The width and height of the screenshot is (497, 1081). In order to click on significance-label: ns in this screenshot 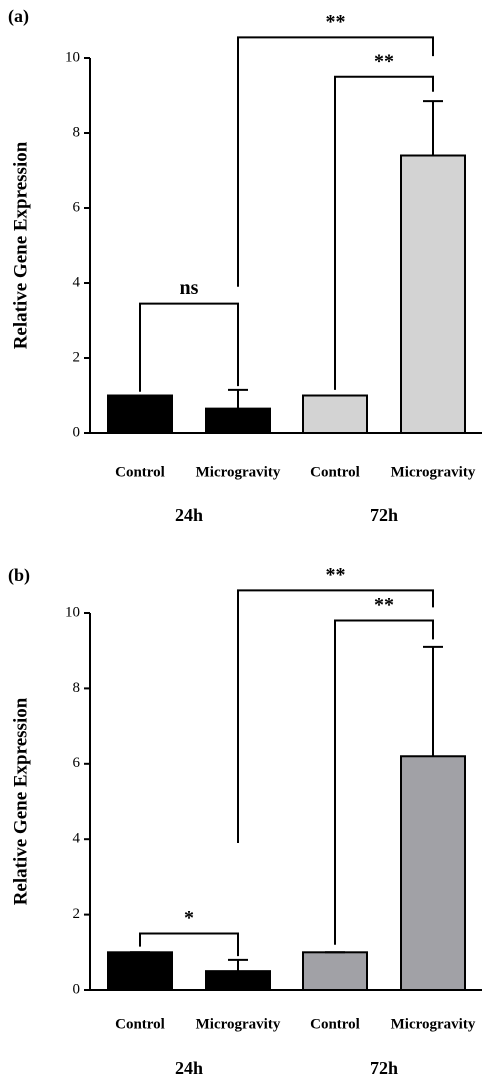, I will do `click(189, 288)`.